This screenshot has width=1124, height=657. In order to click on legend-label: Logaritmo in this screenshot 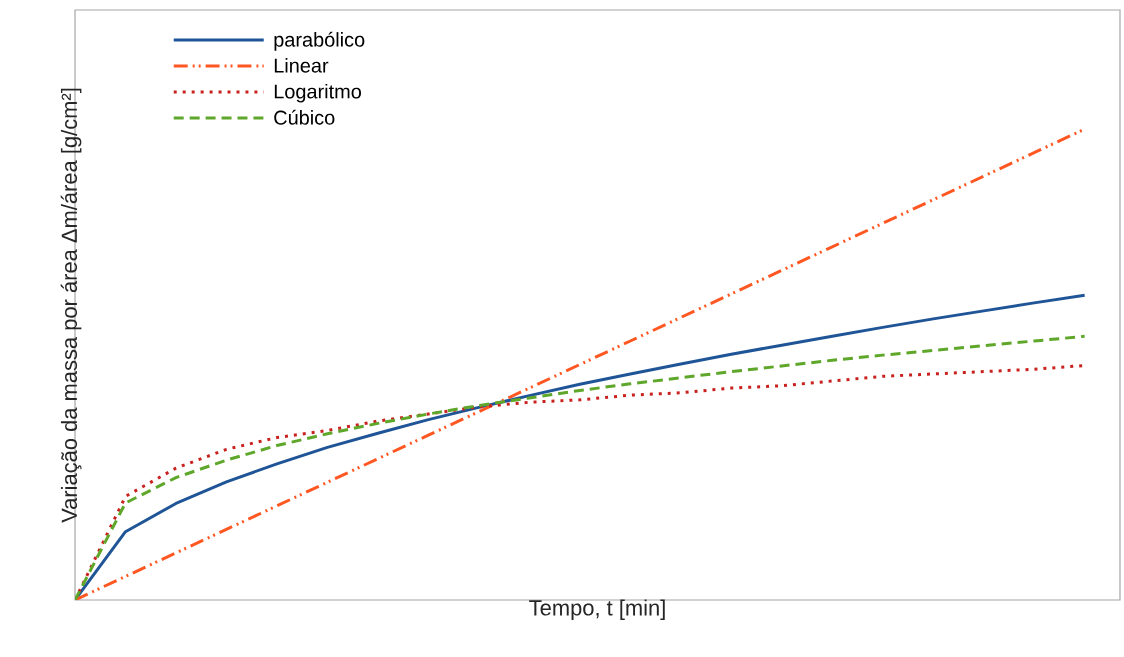, I will do `click(317, 93)`.